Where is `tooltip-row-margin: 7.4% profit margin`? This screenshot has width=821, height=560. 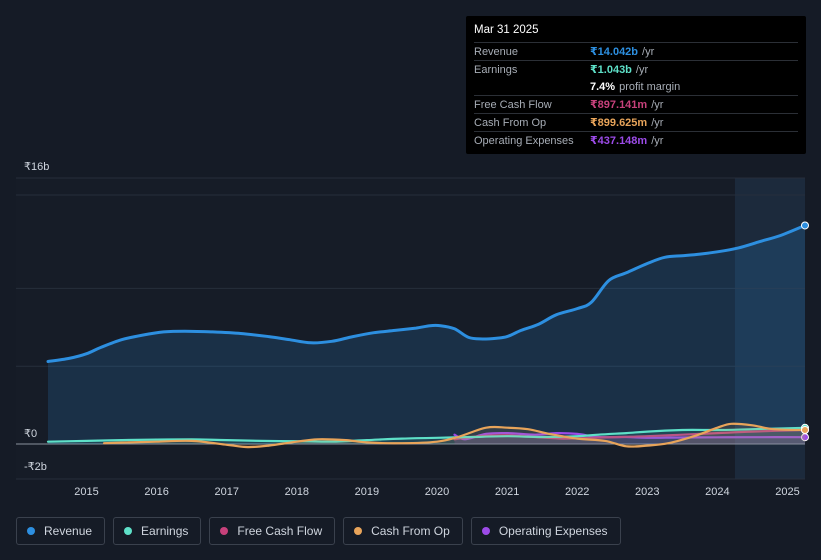 tooltip-row-margin: 7.4% profit margin is located at coordinates (636, 86).